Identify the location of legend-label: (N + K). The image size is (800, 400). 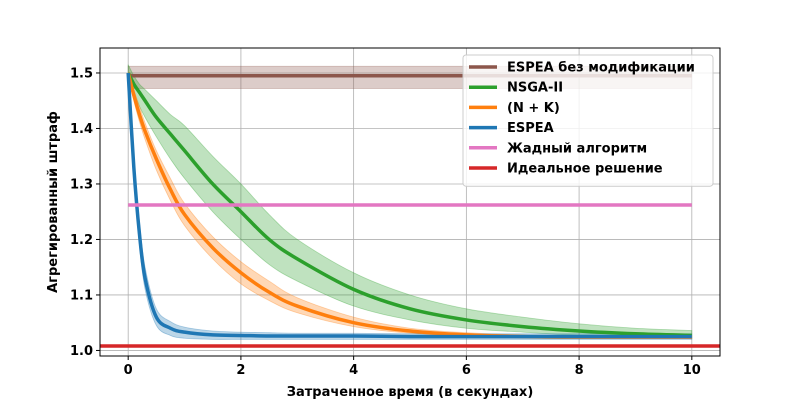
(533, 108).